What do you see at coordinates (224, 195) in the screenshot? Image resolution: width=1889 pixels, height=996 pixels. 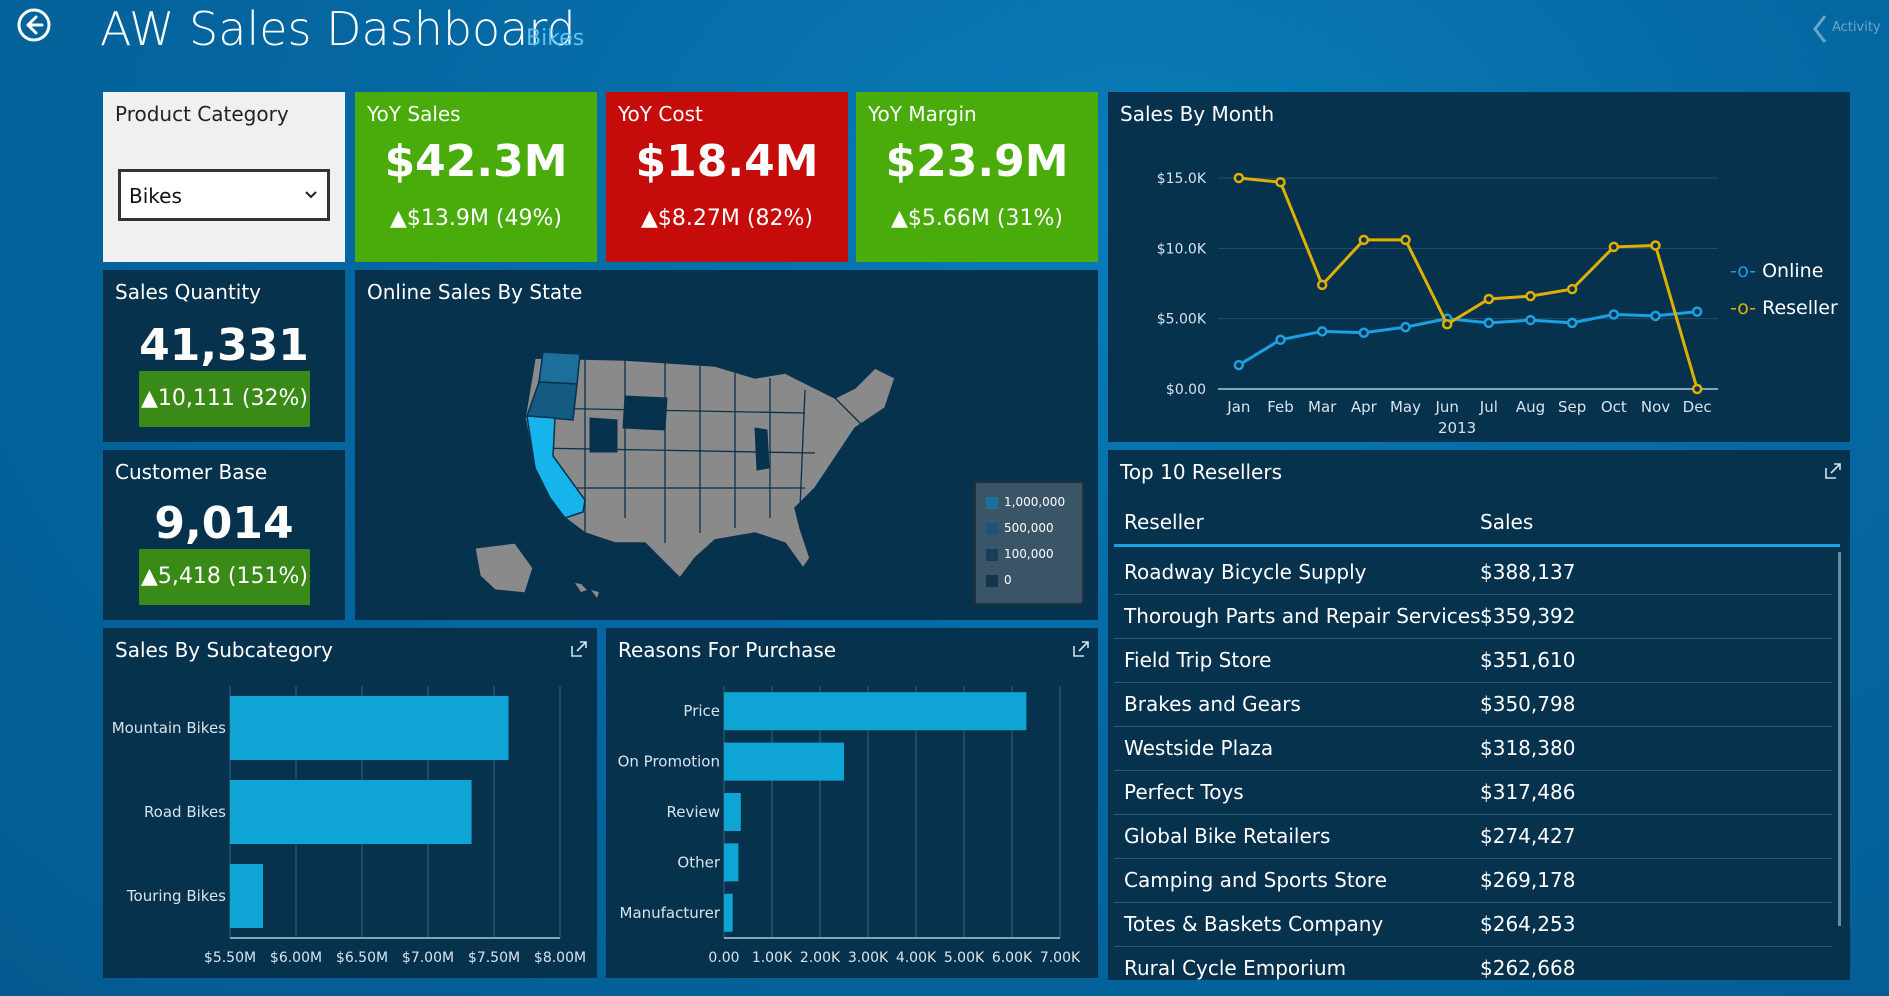 I see `product-category-select: Bikes` at bounding box center [224, 195].